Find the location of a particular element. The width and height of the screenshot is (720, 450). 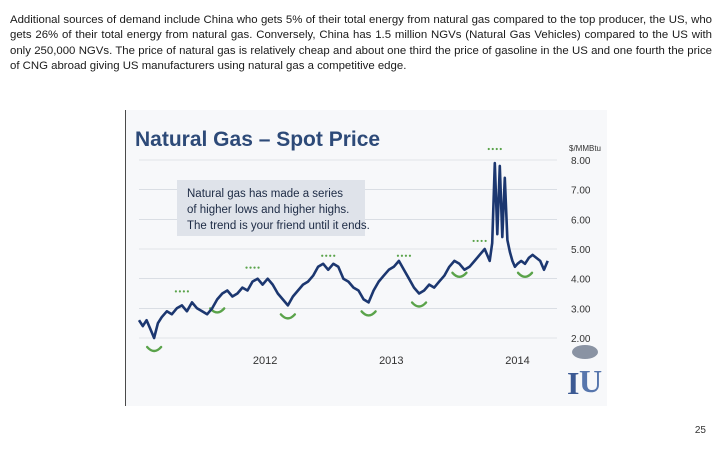

logo-letter-u: U is located at coordinates (590, 381).